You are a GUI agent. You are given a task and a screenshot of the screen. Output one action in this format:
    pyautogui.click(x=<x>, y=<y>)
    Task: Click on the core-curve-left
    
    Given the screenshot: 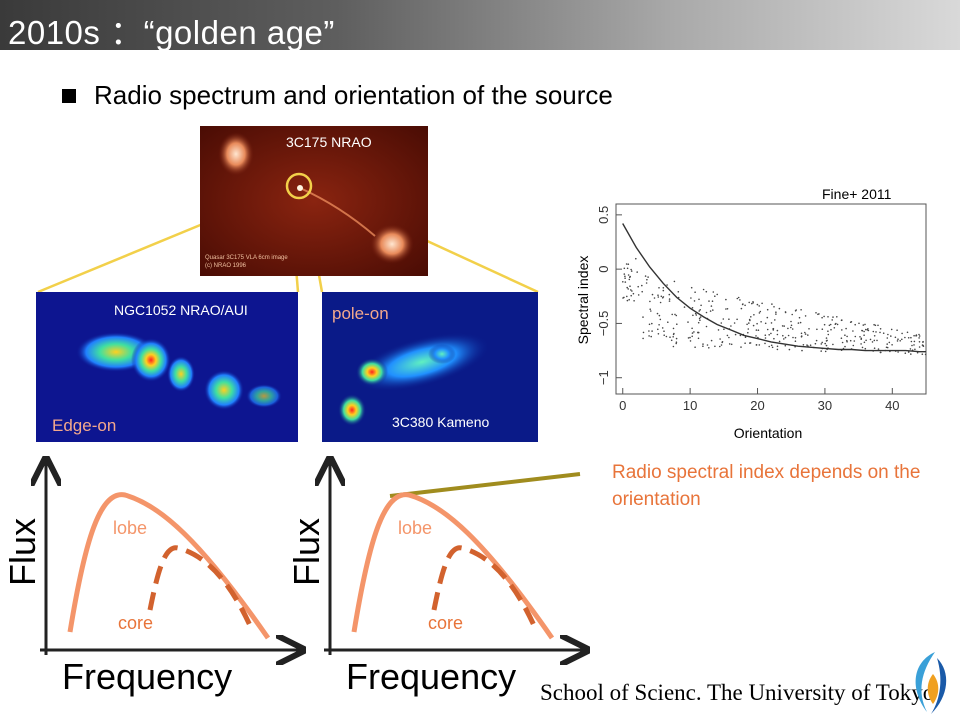 What is the action you would take?
    pyautogui.click(x=201, y=588)
    